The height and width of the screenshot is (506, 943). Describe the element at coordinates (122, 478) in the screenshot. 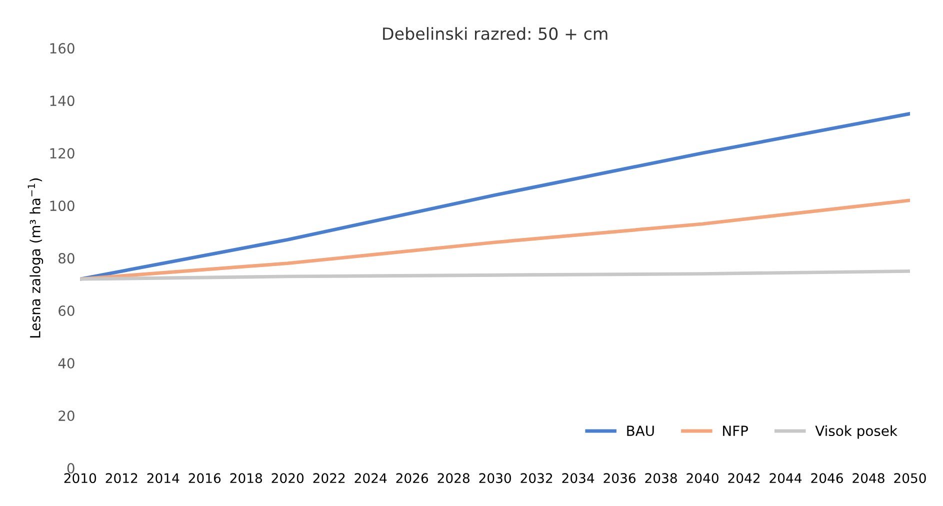

I see `x-tick-label: 2012` at that location.